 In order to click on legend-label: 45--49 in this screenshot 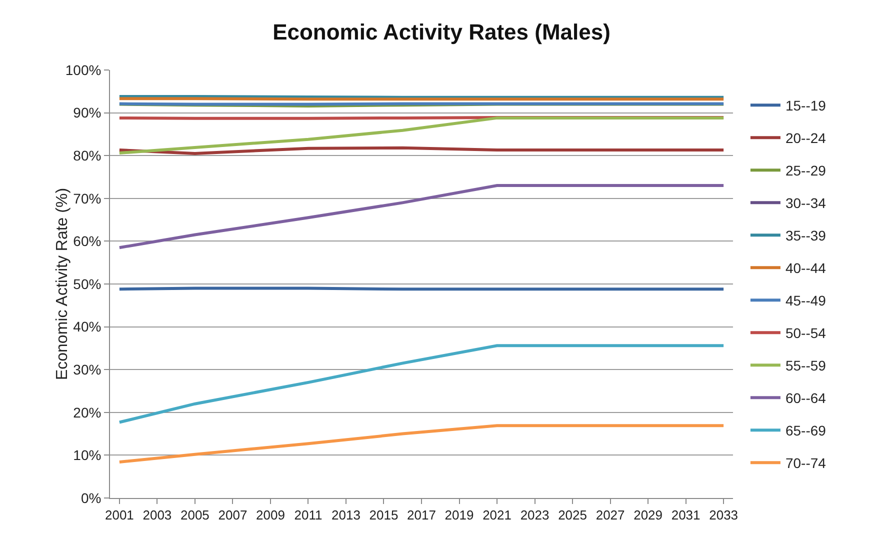, I will do `click(805, 300)`.